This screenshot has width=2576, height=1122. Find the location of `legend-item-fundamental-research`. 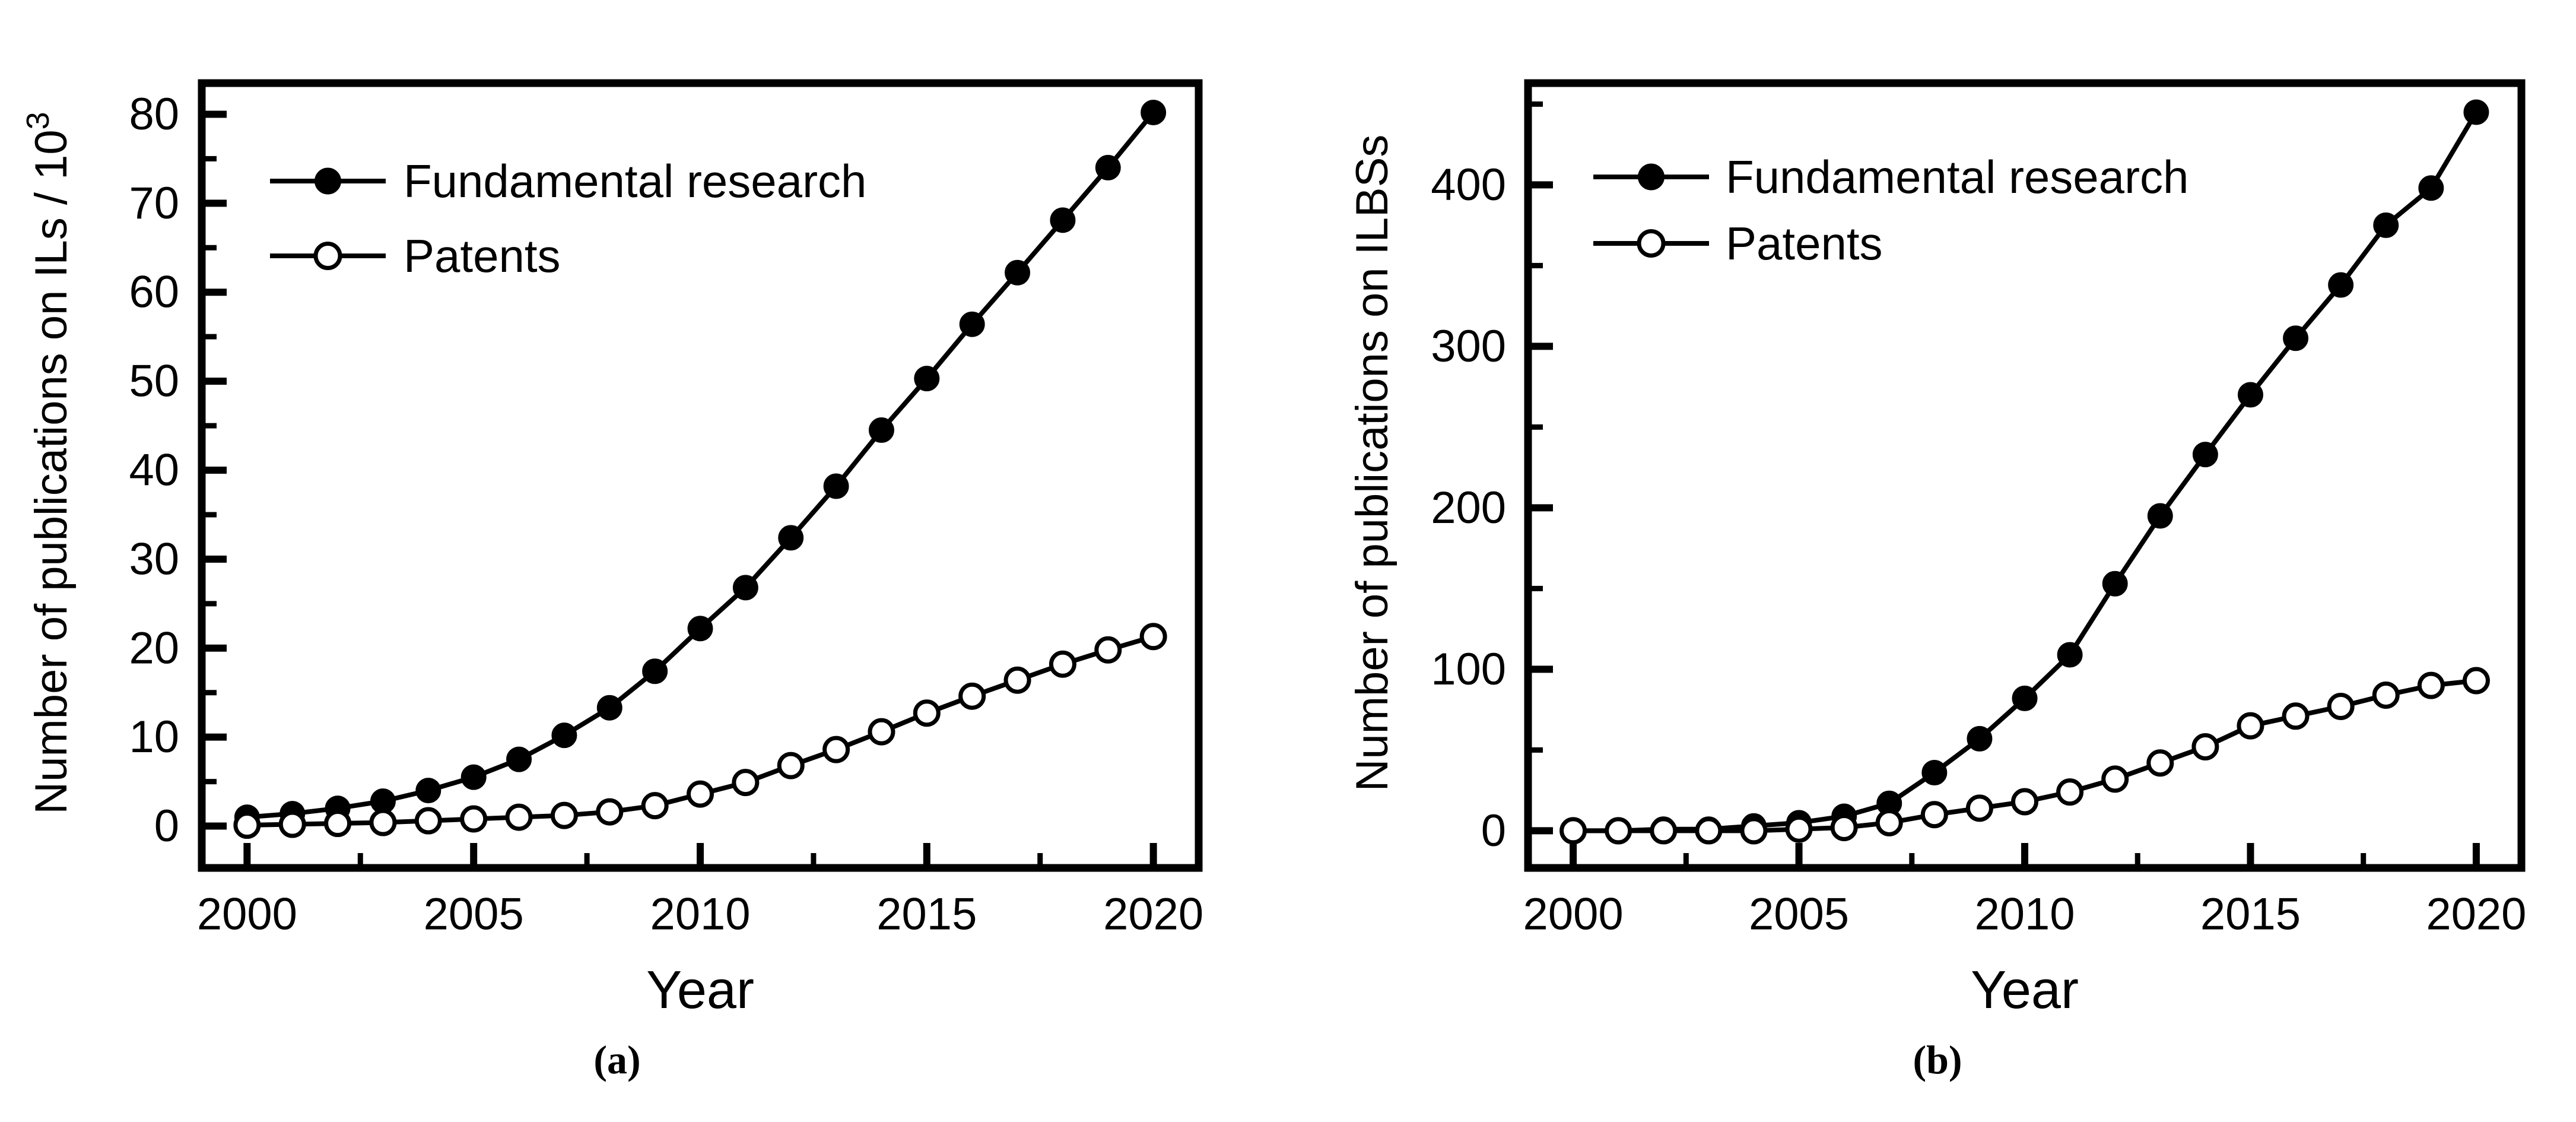

legend-item-fundamental-research is located at coordinates (328, 181).